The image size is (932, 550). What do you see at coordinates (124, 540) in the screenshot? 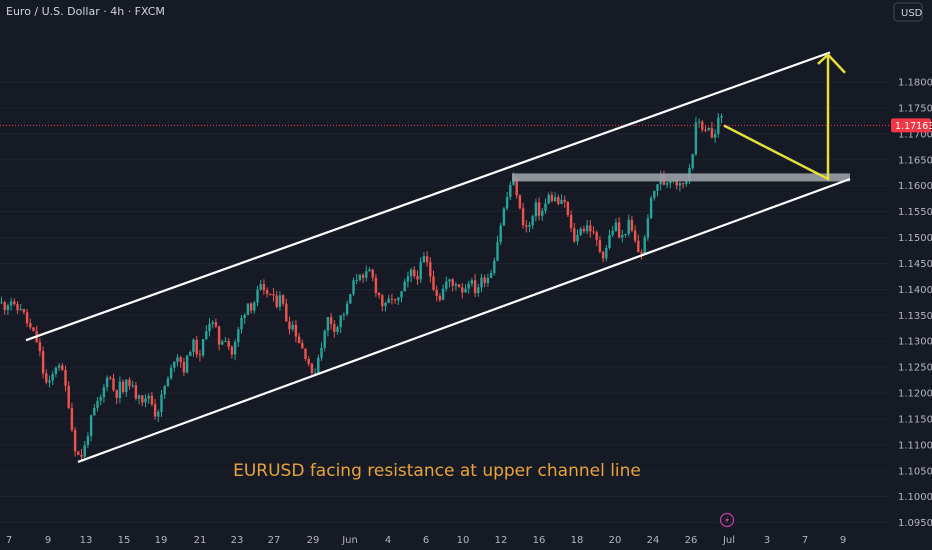
I see `x-tick-label: 15` at bounding box center [124, 540].